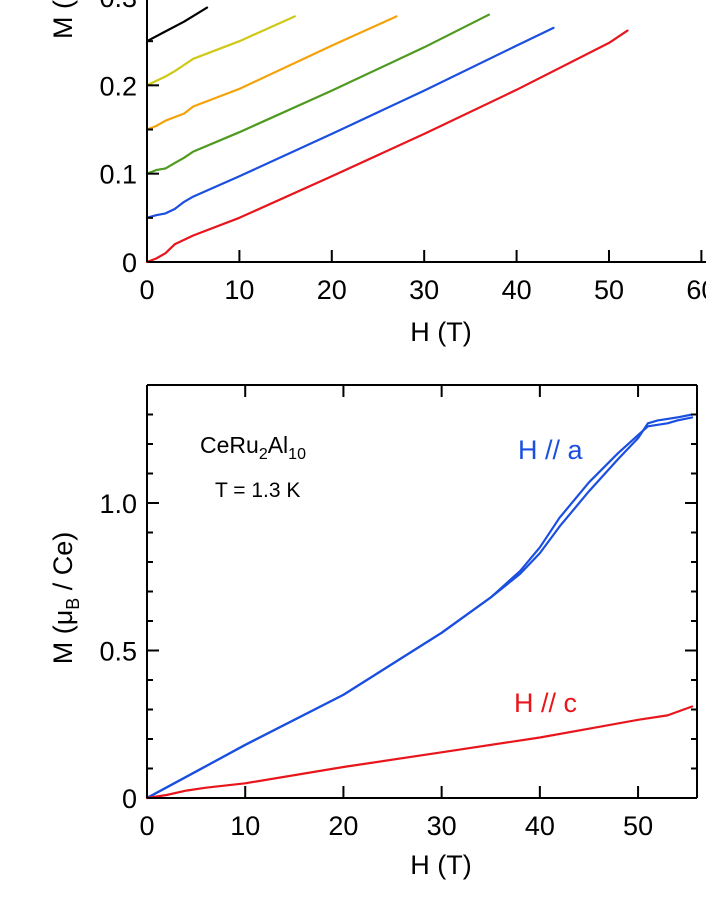 The height and width of the screenshot is (913, 706). What do you see at coordinates (146, 290) in the screenshot?
I see `top-x-tick-label-0: 0` at bounding box center [146, 290].